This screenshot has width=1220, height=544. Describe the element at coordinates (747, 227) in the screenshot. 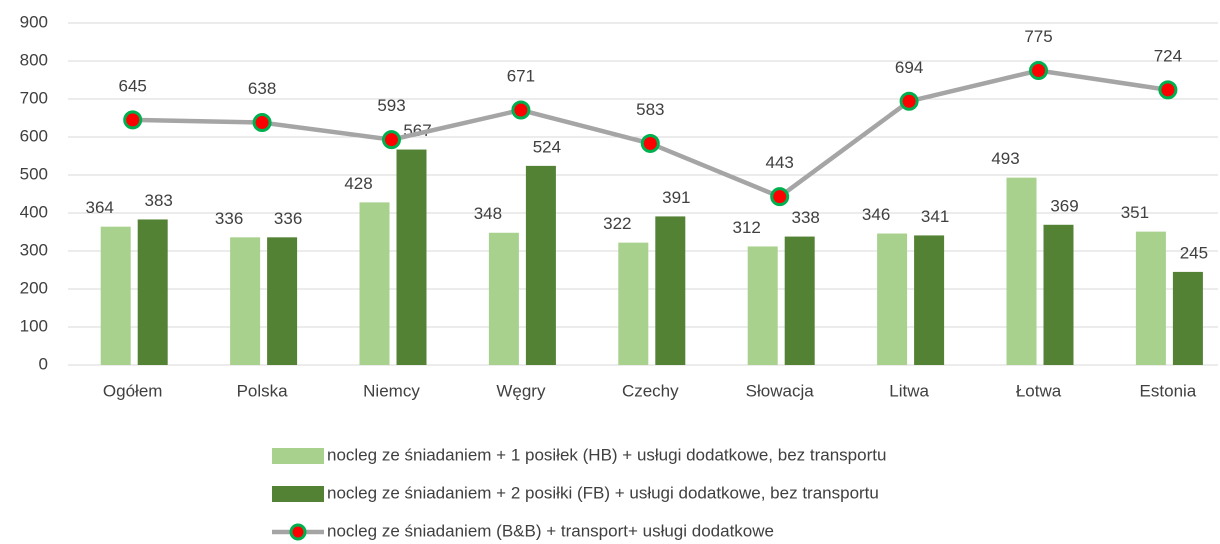

I see `data-label: 312` at that location.